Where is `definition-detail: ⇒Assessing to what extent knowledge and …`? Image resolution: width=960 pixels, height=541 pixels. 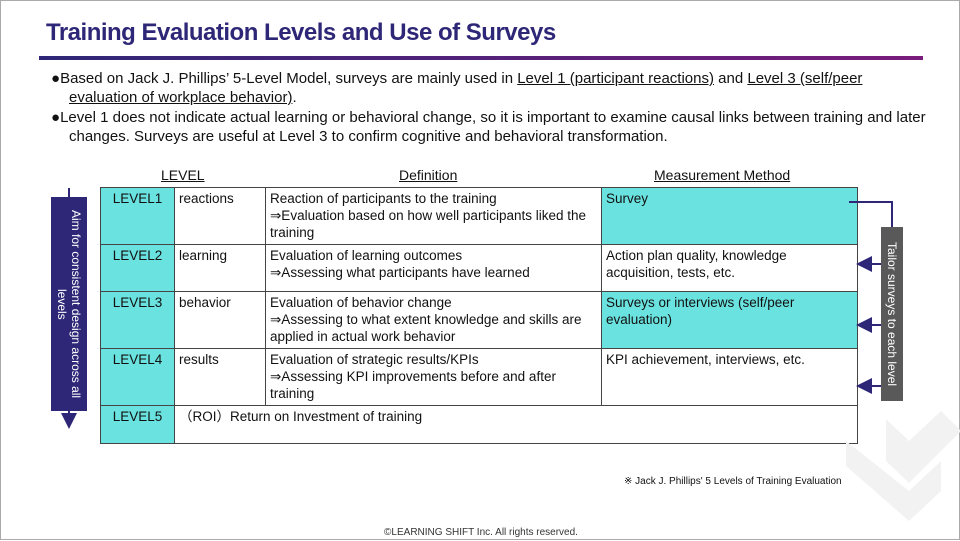
definition-detail: ⇒Assessing to what extent knowledge and … is located at coordinates (426, 328).